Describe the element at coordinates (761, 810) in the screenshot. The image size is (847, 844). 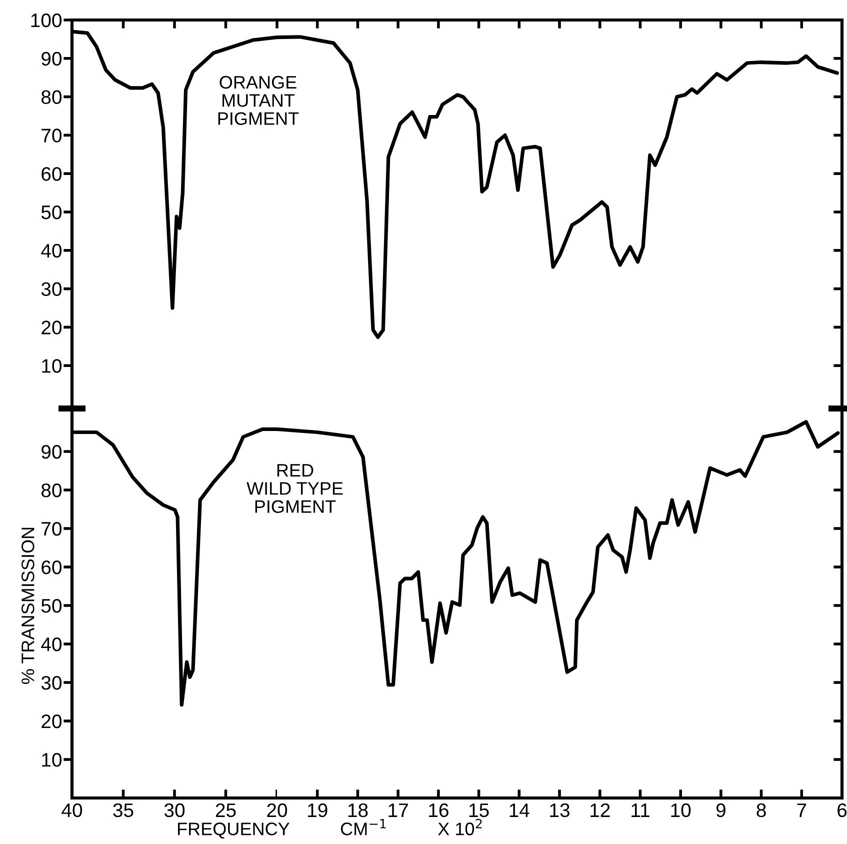
I see `x-tick-label: 8` at that location.